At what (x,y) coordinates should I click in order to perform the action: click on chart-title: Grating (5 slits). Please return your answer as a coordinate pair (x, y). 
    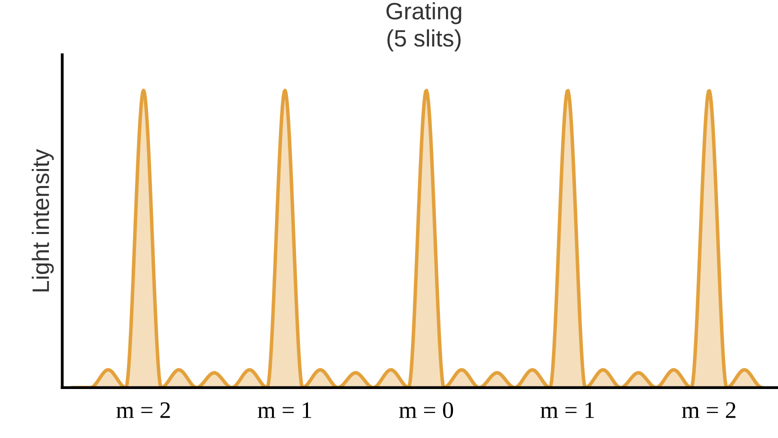
    Looking at the image, I should click on (424, 27).